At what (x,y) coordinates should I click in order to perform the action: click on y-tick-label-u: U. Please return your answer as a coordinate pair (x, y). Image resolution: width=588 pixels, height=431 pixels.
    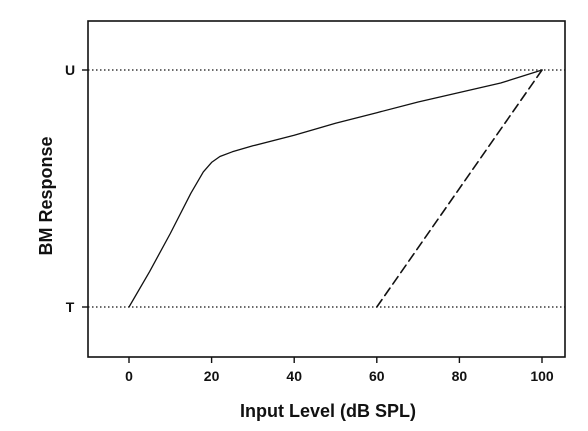
    Looking at the image, I should click on (70, 70).